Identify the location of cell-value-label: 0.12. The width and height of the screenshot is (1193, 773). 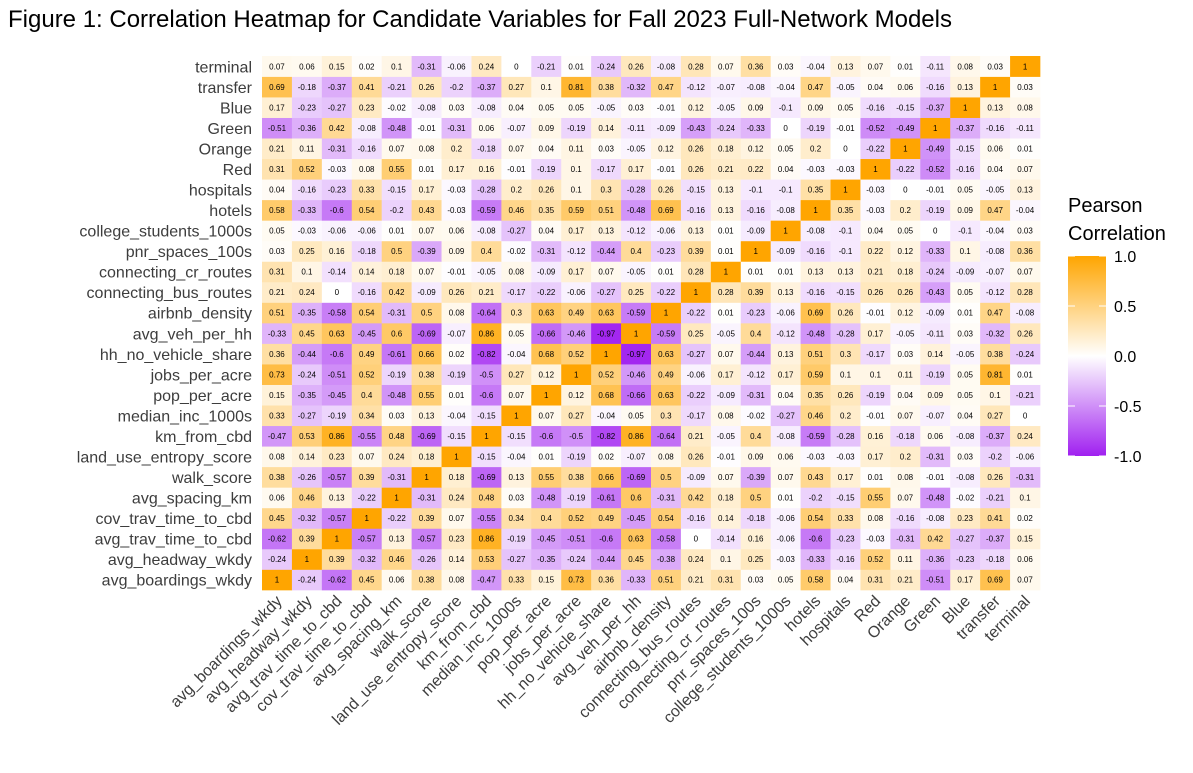
(666, 148).